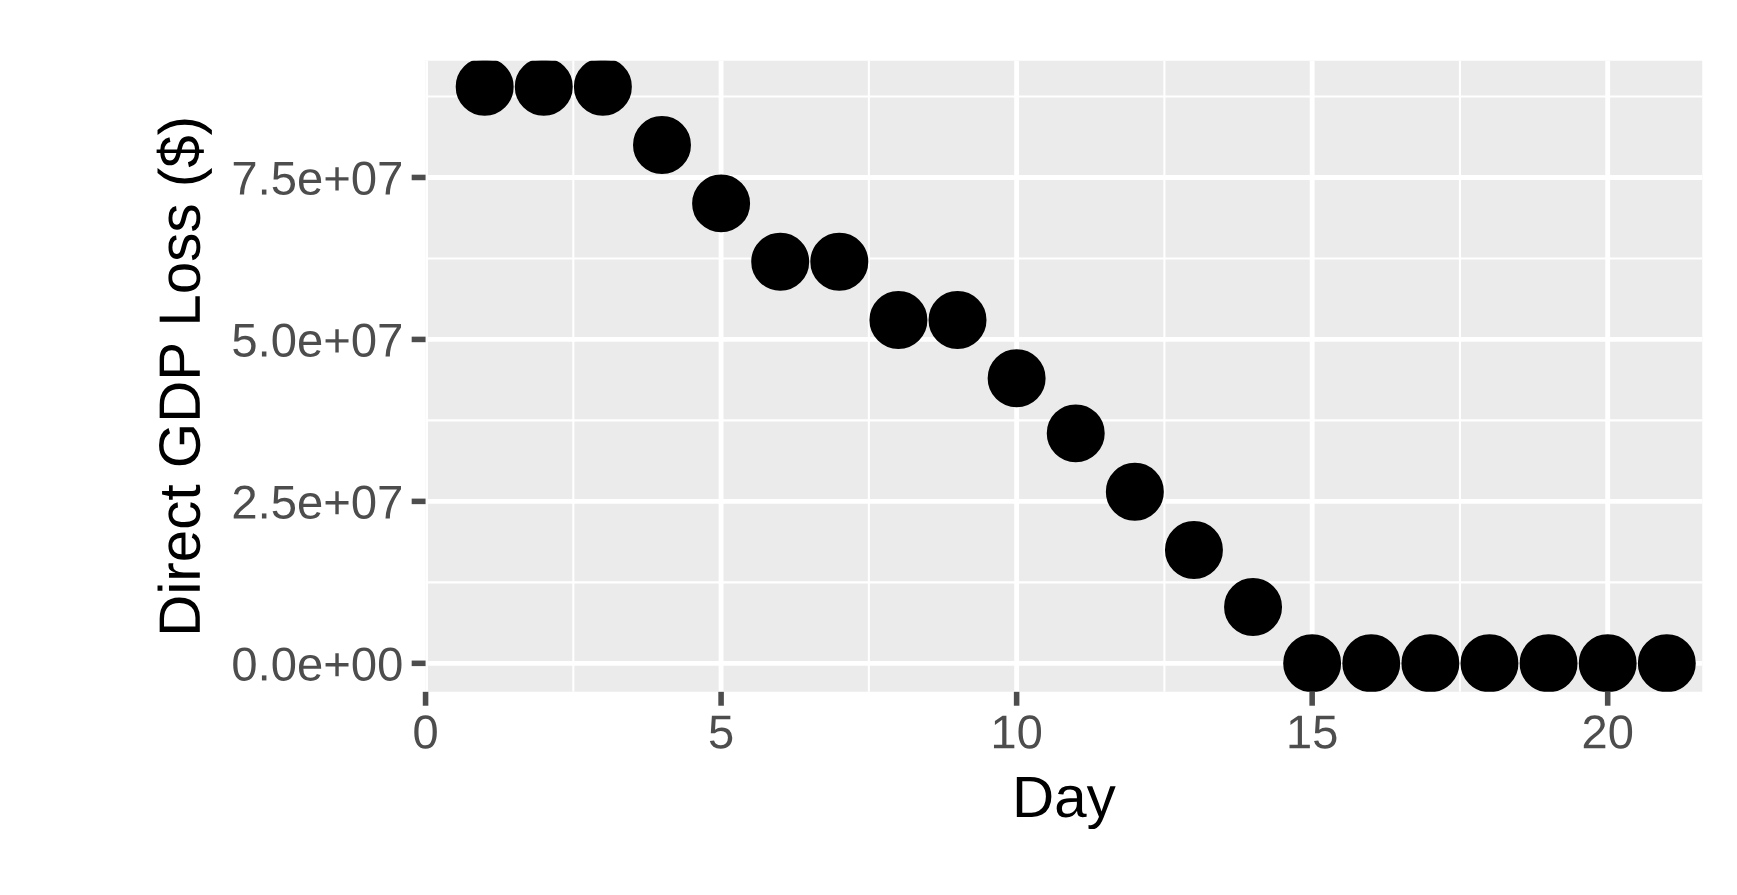 The width and height of the screenshot is (1737, 895). I want to click on y-tick-label: 0.0e+00, so click(317, 664).